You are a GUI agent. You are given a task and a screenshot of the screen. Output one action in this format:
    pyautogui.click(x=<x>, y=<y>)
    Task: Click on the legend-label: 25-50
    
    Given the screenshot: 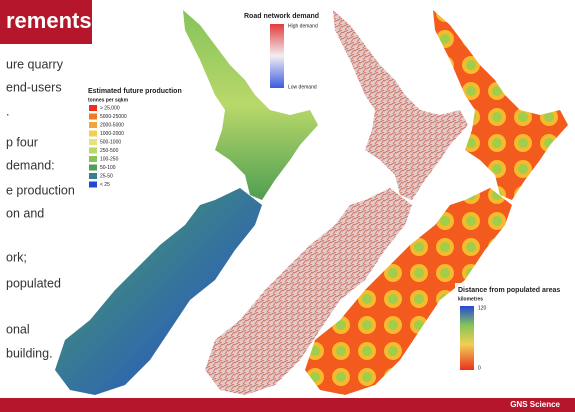 What is the action you would take?
    pyautogui.click(x=106, y=176)
    